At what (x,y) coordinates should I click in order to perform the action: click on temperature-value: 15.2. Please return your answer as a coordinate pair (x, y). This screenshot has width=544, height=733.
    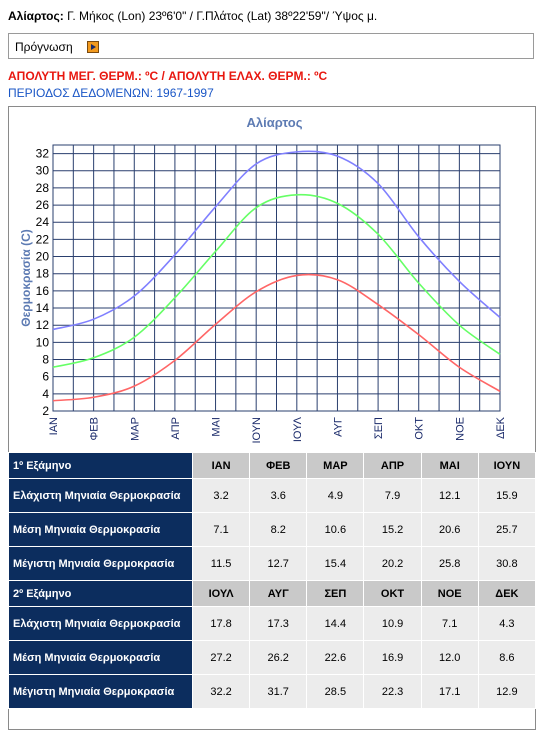
    Looking at the image, I should click on (392, 529).